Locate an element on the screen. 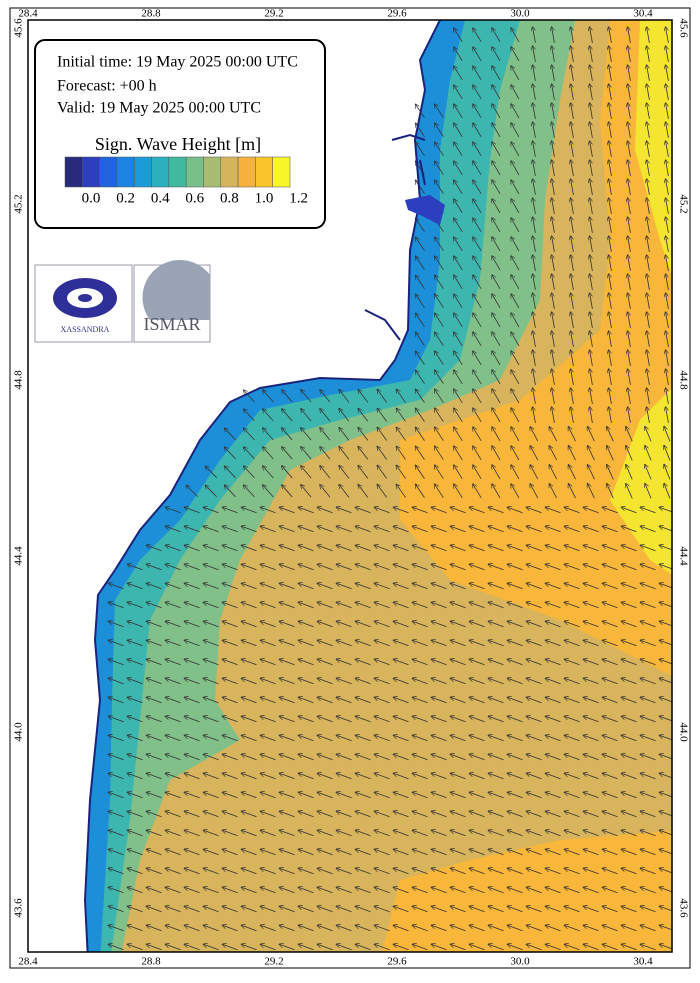 This screenshot has height=983, width=700. colorbar-swatch is located at coordinates (160, 172).